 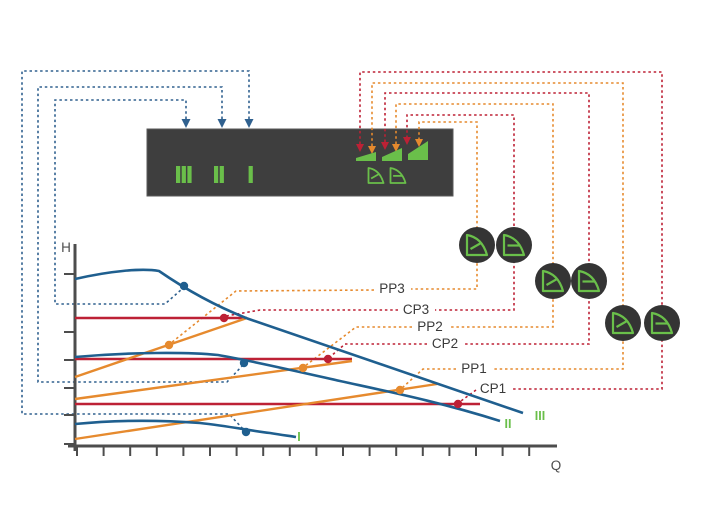 What do you see at coordinates (66, 247) in the screenshot?
I see `h-axis-label: H` at bounding box center [66, 247].